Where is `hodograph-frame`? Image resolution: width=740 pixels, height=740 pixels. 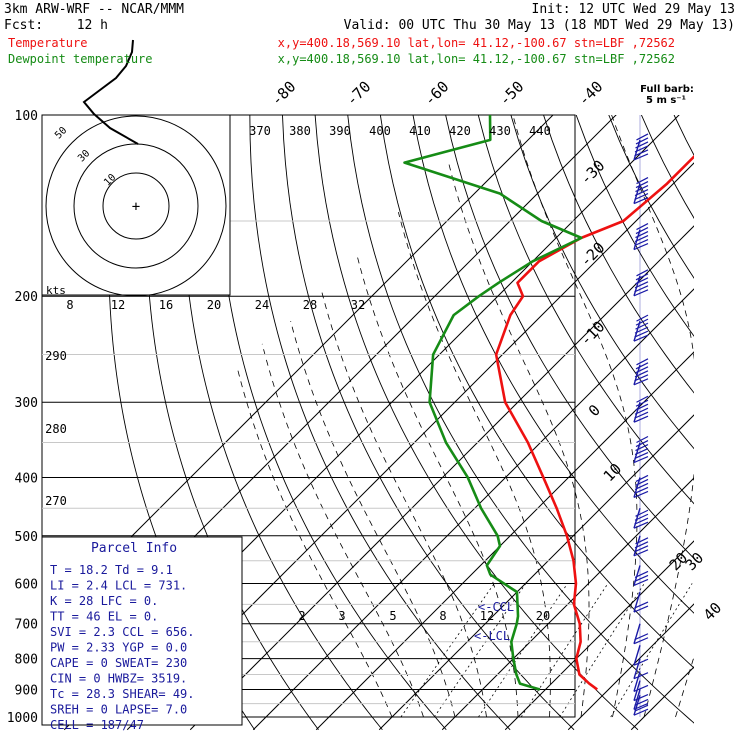
hodograph-frame is located at coordinates (136, 205).